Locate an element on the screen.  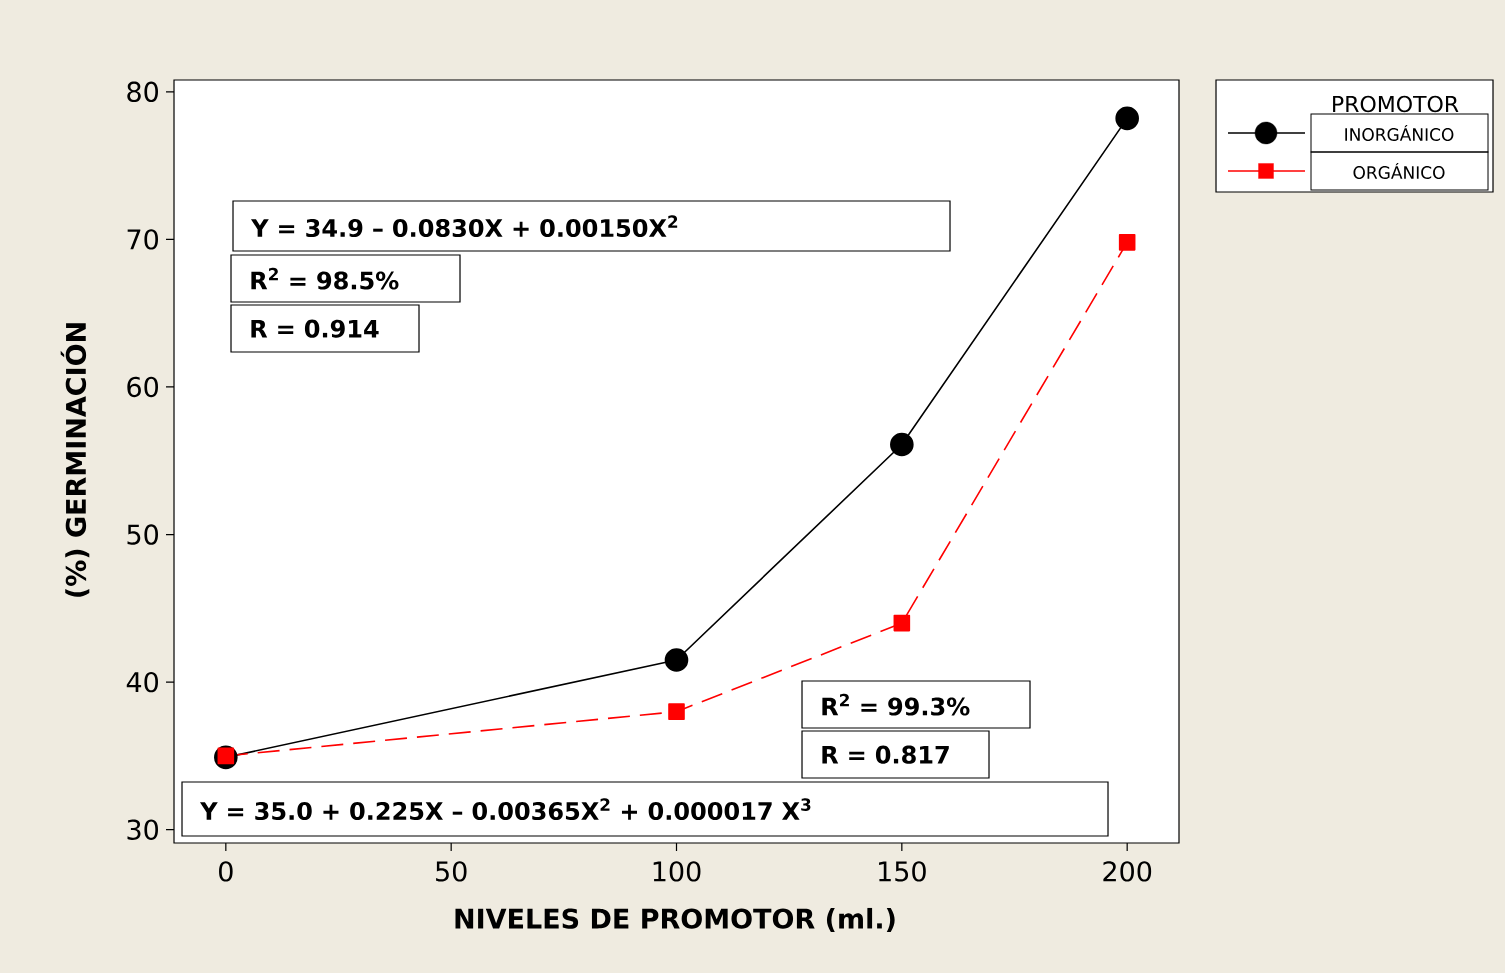
legend-label: INORGÁNICO is located at coordinates (1399, 132).